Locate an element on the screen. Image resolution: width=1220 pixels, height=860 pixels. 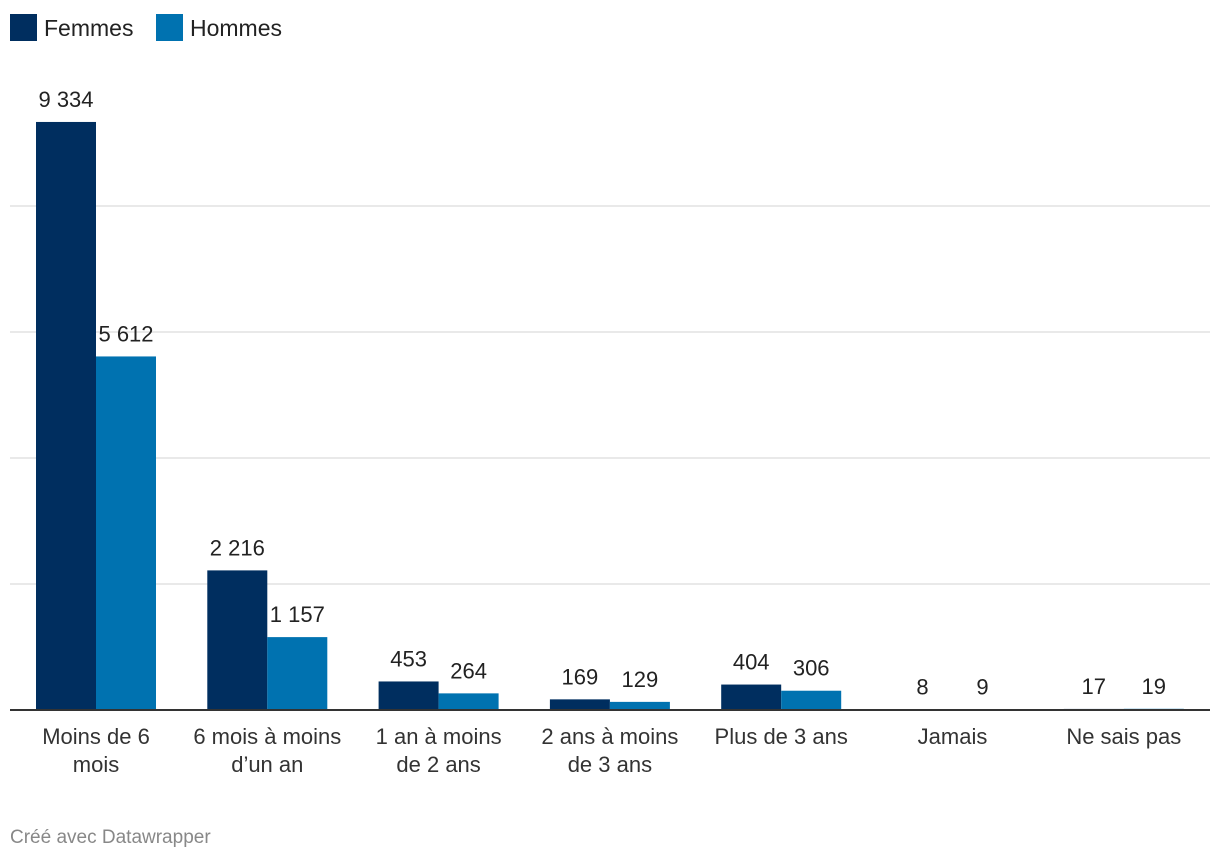
value-label-hommes: 129 is located at coordinates (640, 679).